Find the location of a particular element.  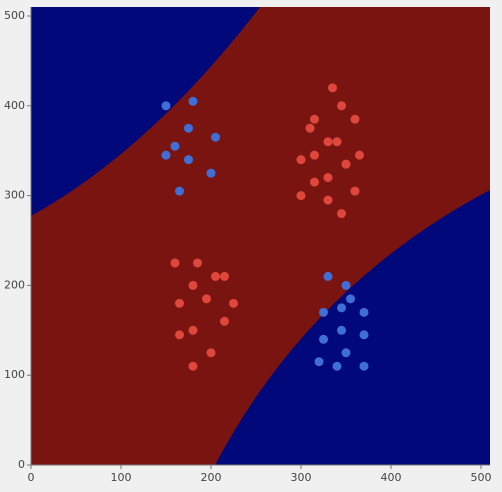

y-tick-label: 200 is located at coordinates (14, 284).